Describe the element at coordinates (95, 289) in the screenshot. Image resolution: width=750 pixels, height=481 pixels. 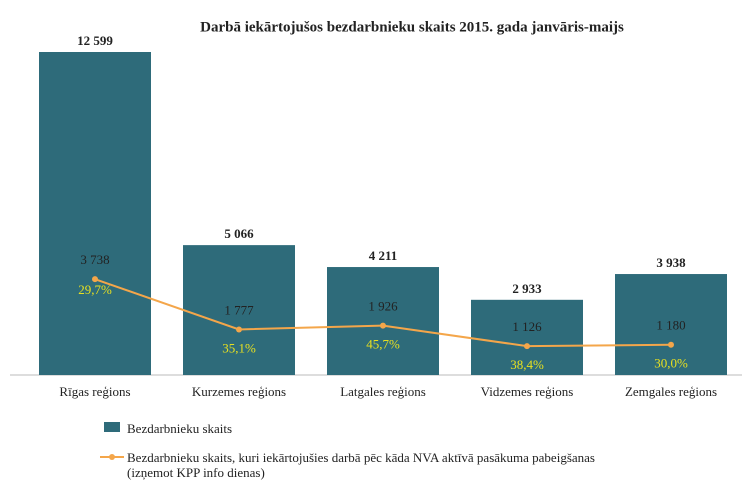
I see `percent-label: 29,7%` at that location.